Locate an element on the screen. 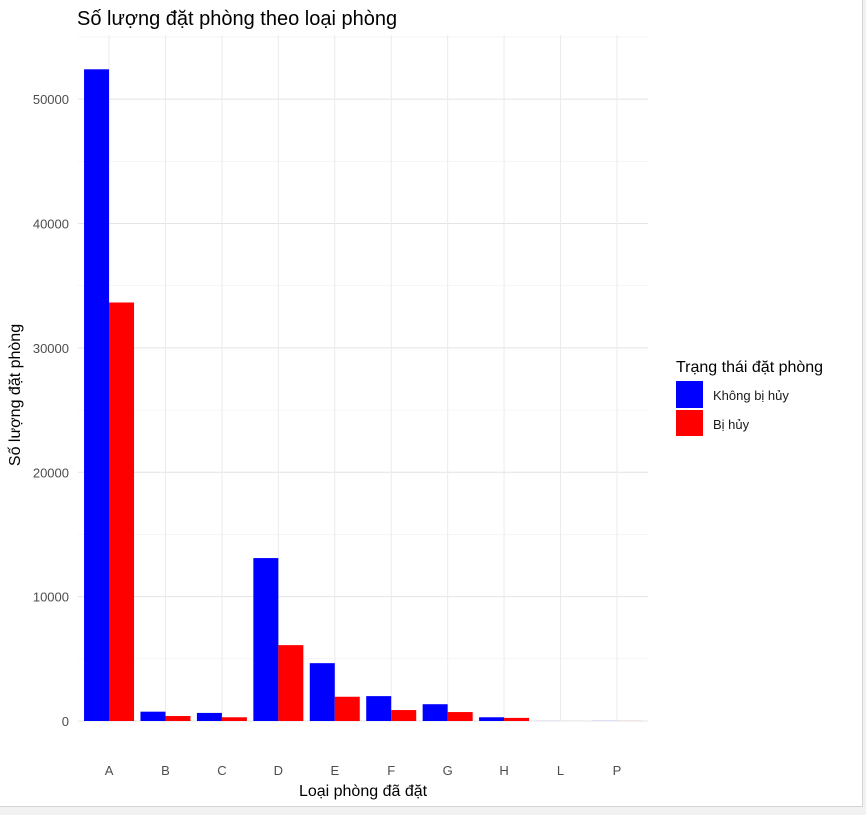 Image resolution: width=866 pixels, height=815 pixels. x-tick-label: F is located at coordinates (391, 770).